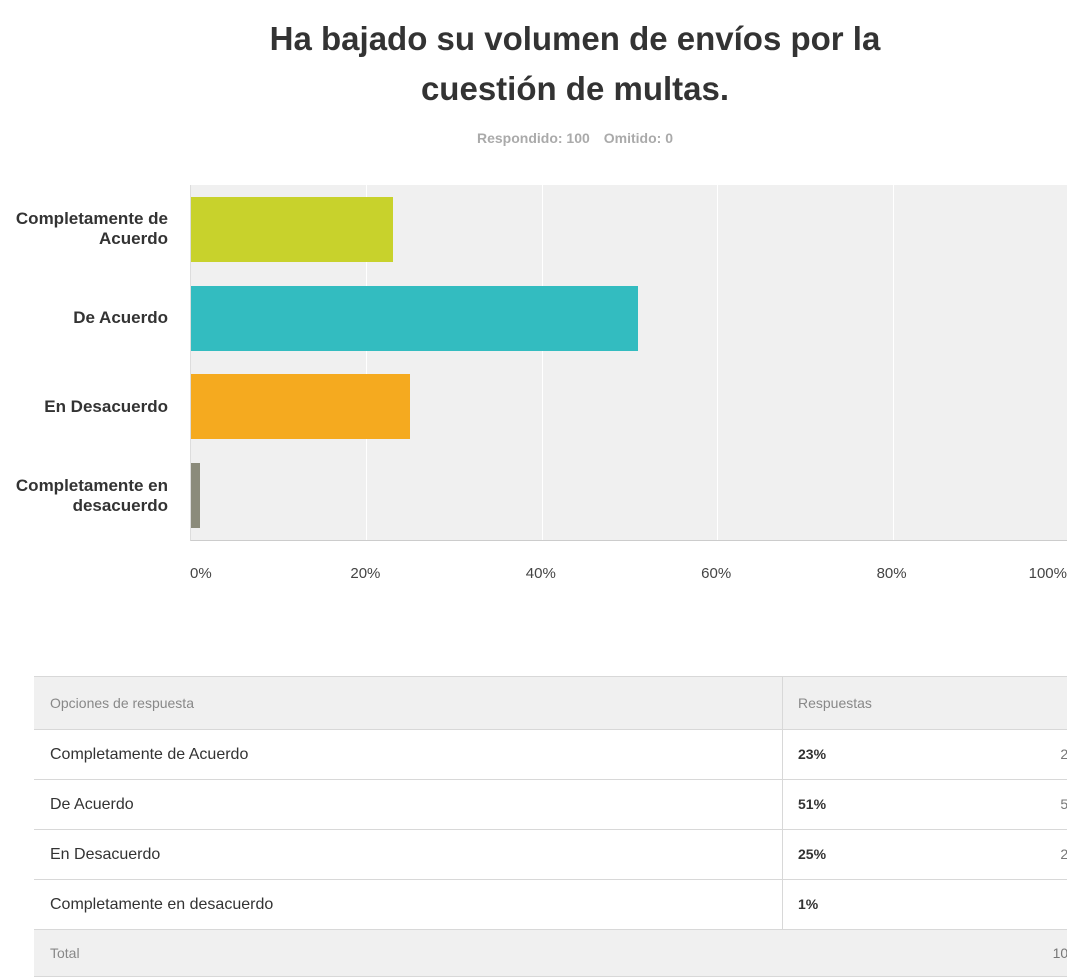 This screenshot has height=977, width=1067. I want to click on table-row: Completamente de Acuerdo 23% 23, so click(550, 755).